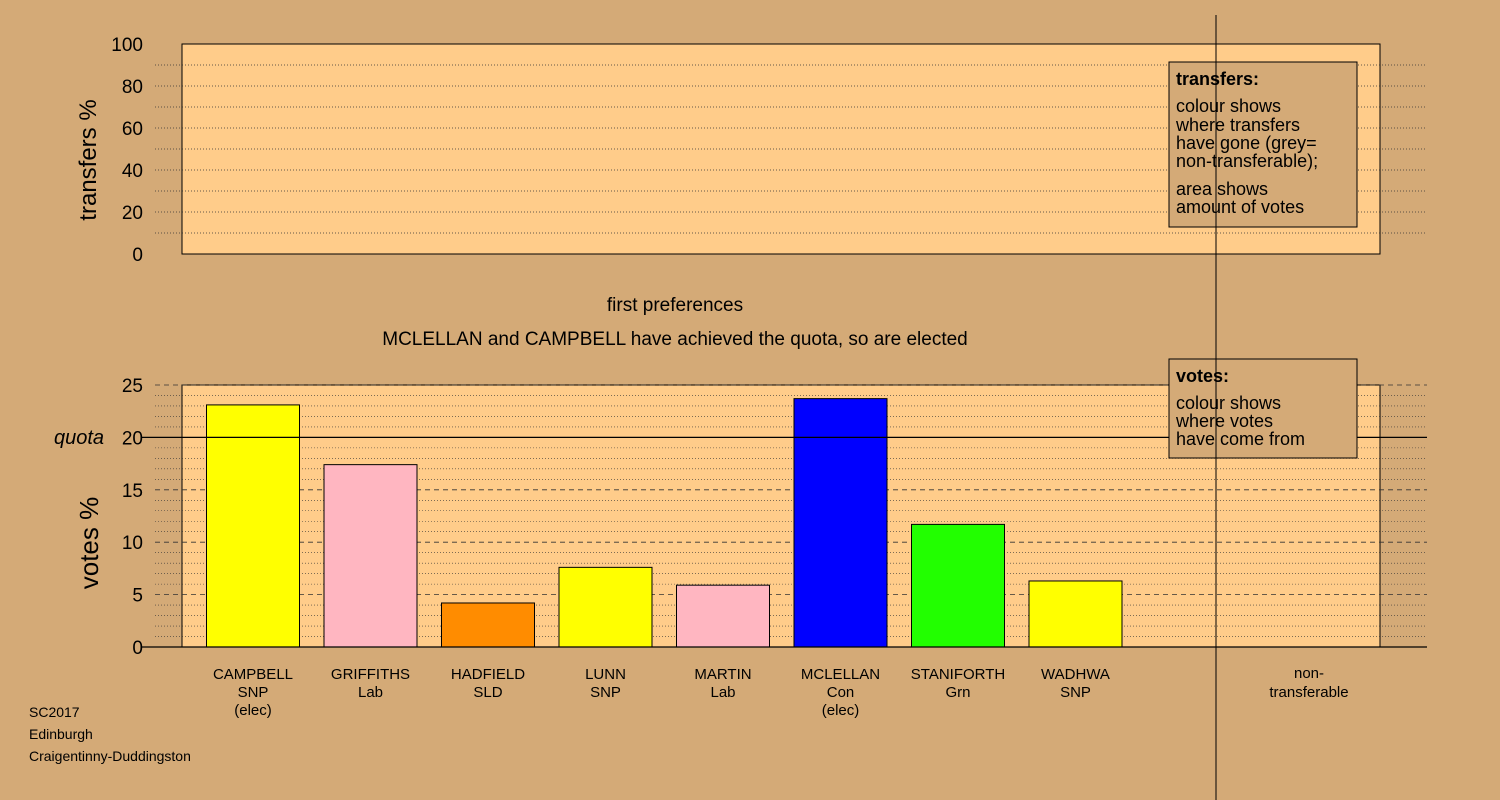  I want to click on candidate-label: MCLELLAN, so click(840, 674).